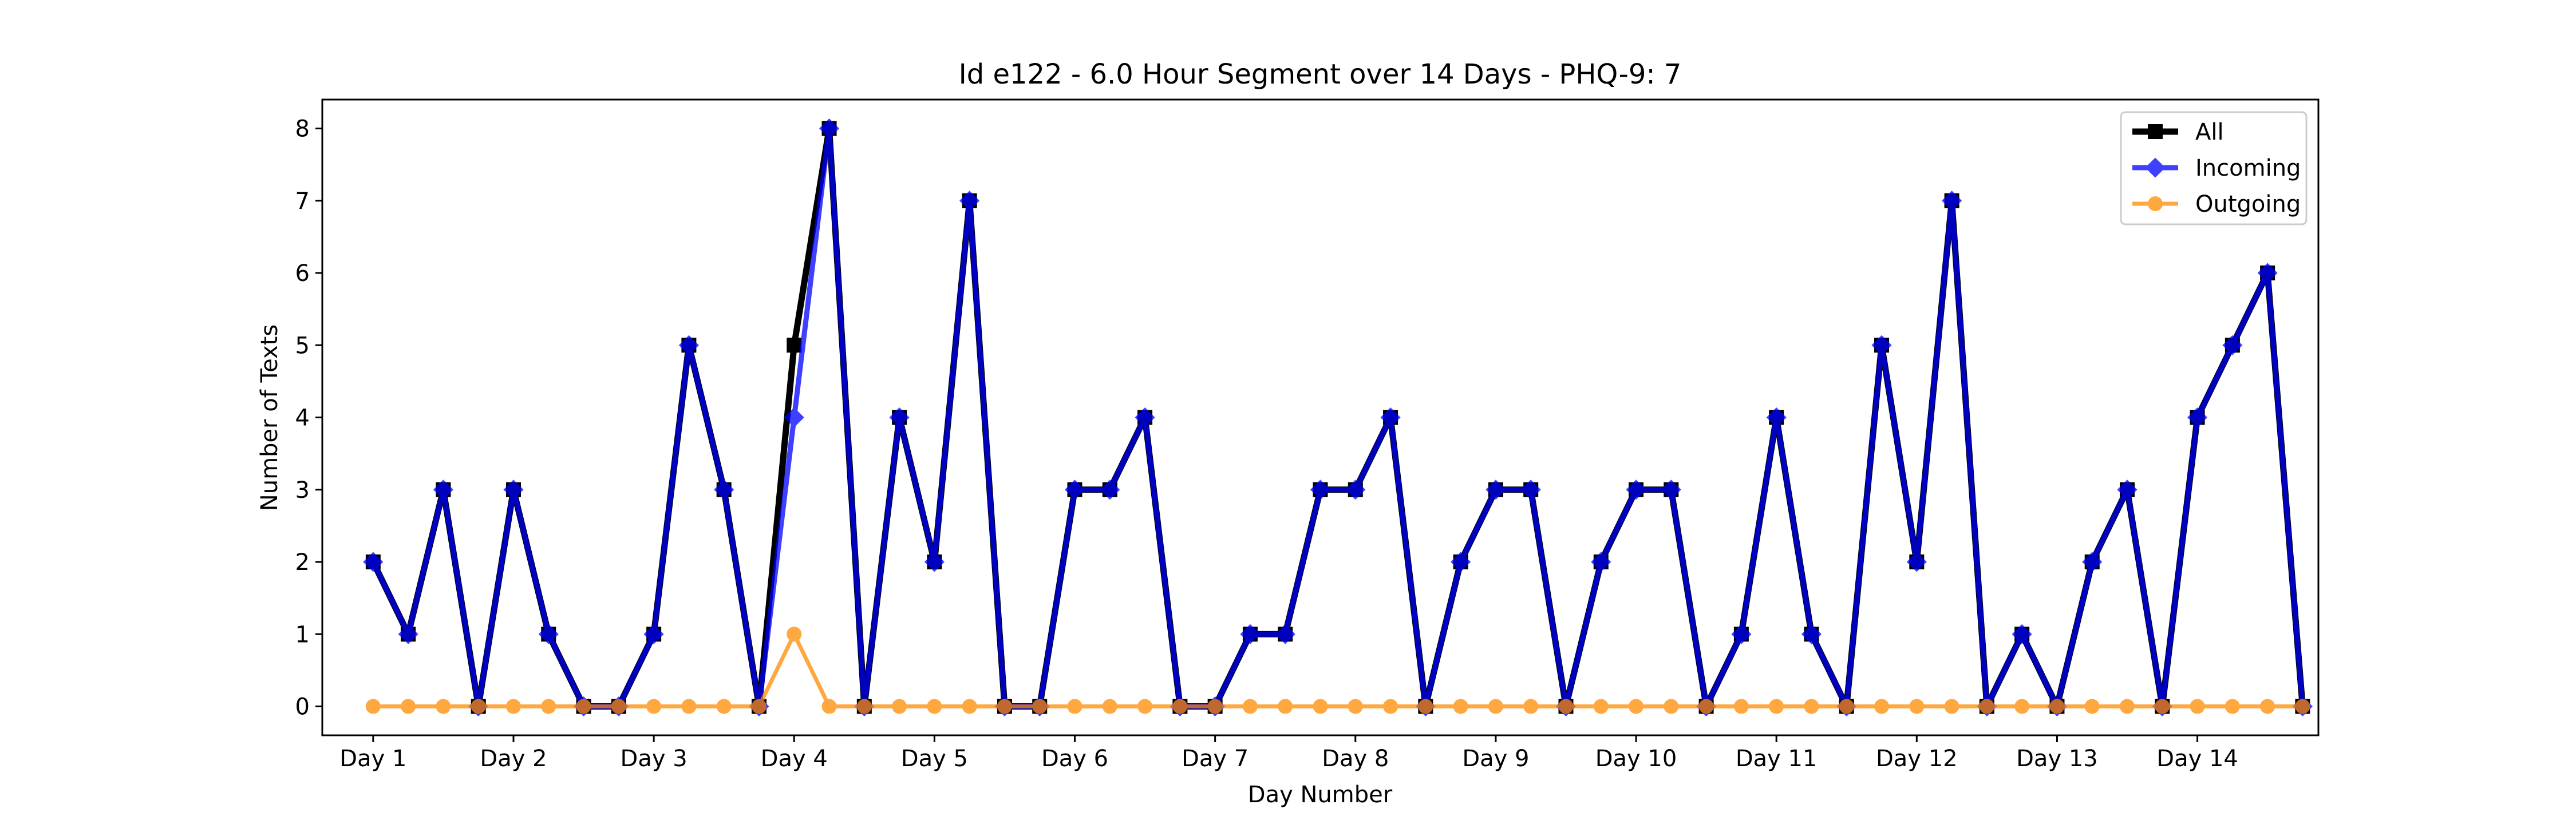 The height and width of the screenshot is (824, 2576). What do you see at coordinates (2248, 168) in the screenshot?
I see `legend-label: Incoming` at bounding box center [2248, 168].